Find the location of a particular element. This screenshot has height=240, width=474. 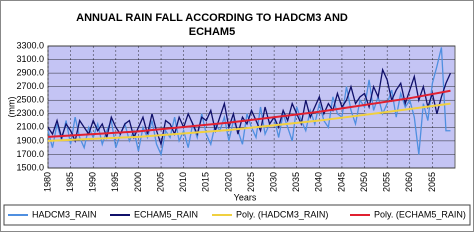

x-tick-label: 2055 is located at coordinates (387, 182).